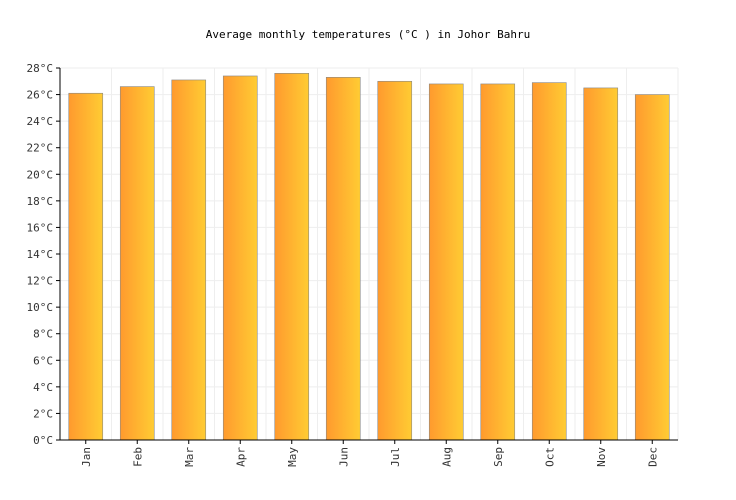 This screenshot has height=500, width=736. Describe the element at coordinates (40, 68) in the screenshot. I see `y-tick-label: 28°C` at that location.